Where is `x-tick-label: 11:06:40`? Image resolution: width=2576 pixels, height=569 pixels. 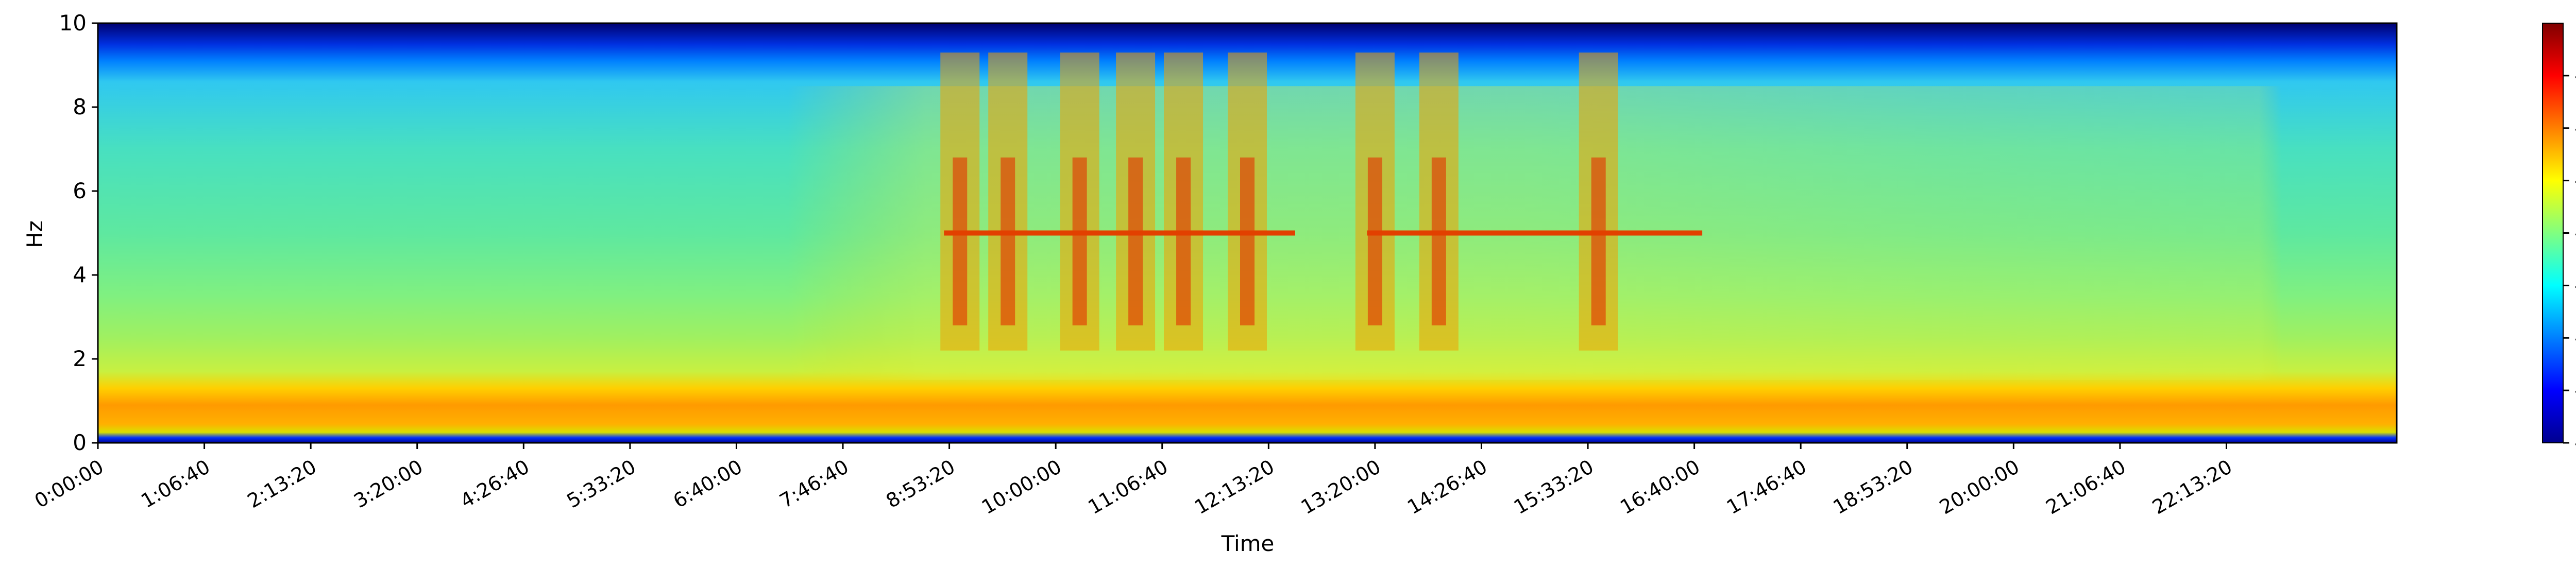 x-tick-label: 11:06:40 is located at coordinates (1128, 487).